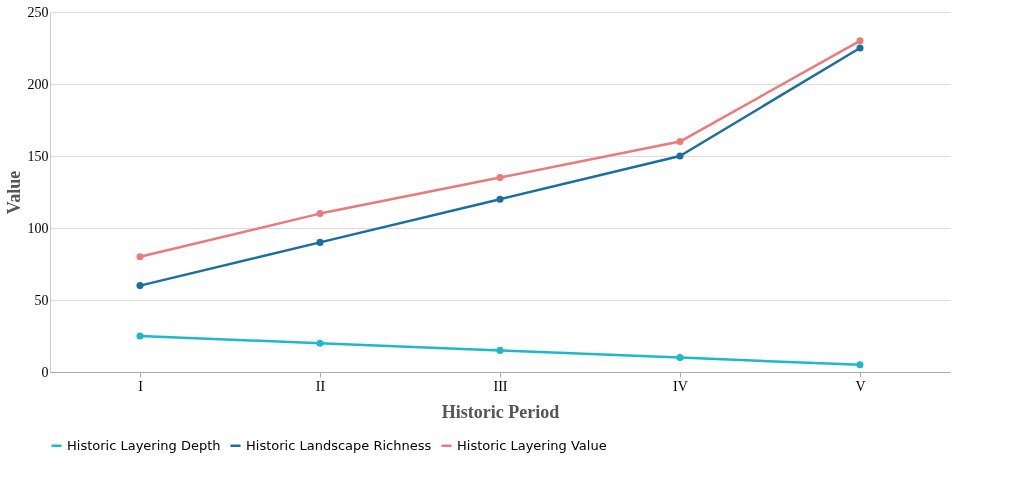  Describe the element at coordinates (320, 386) in the screenshot. I see `x-tick-label: II` at that location.